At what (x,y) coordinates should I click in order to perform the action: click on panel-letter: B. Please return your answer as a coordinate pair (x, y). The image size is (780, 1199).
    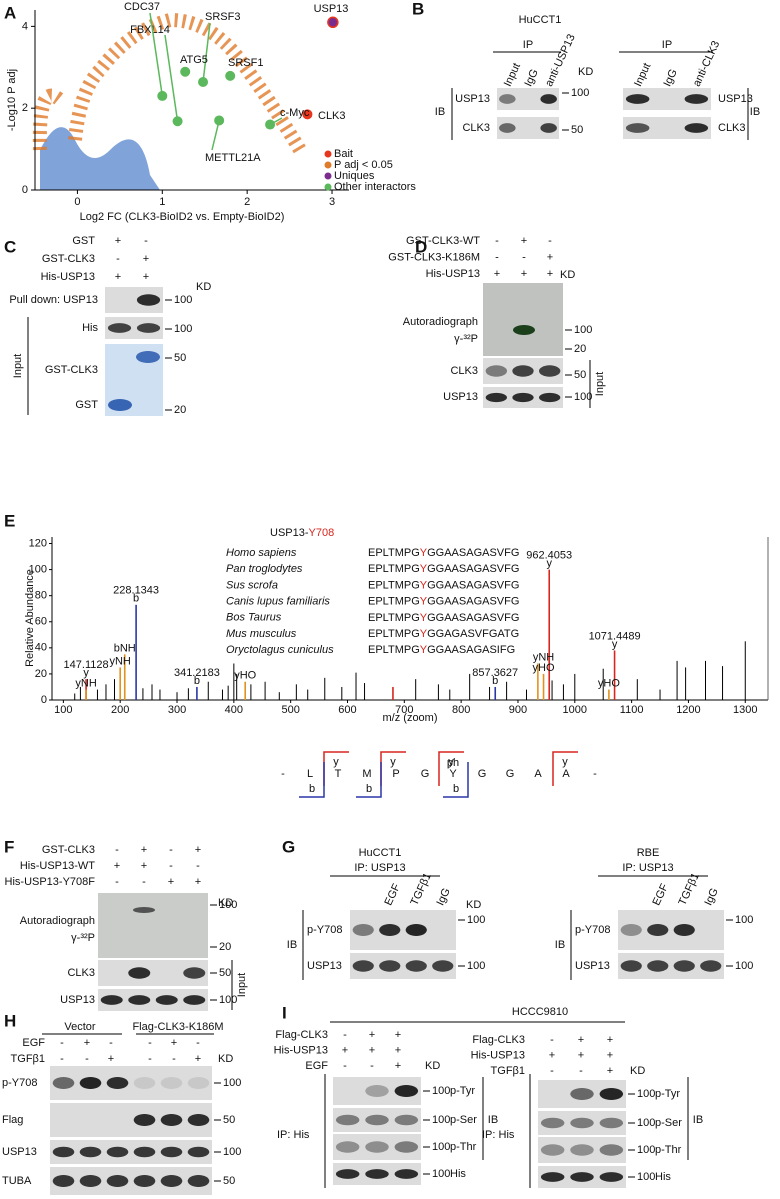
    Looking at the image, I should click on (418, 9).